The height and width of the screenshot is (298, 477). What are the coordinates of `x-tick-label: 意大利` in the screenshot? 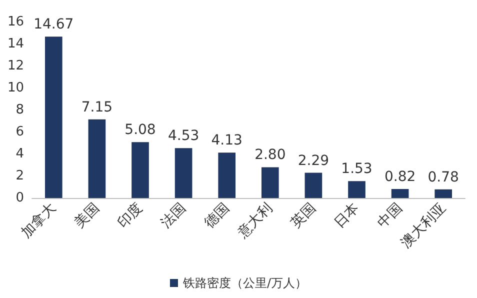 It's located at (255, 221).